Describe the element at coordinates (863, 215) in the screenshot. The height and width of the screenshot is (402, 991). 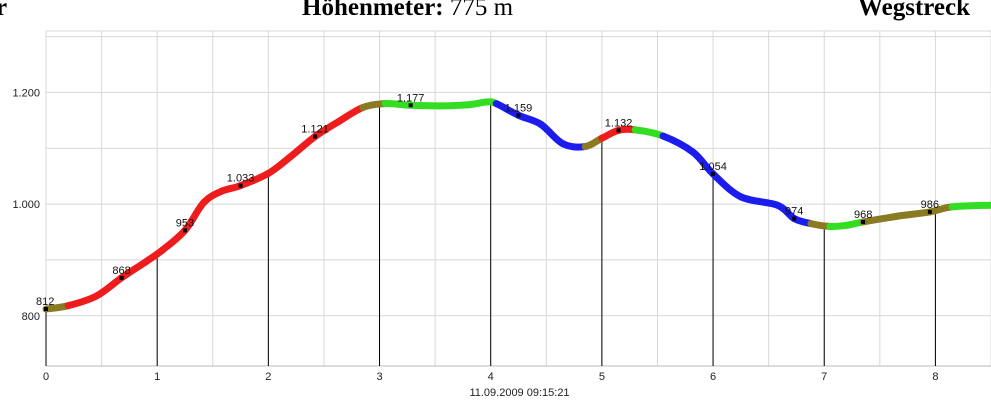
I see `data-point-label: 968` at that location.